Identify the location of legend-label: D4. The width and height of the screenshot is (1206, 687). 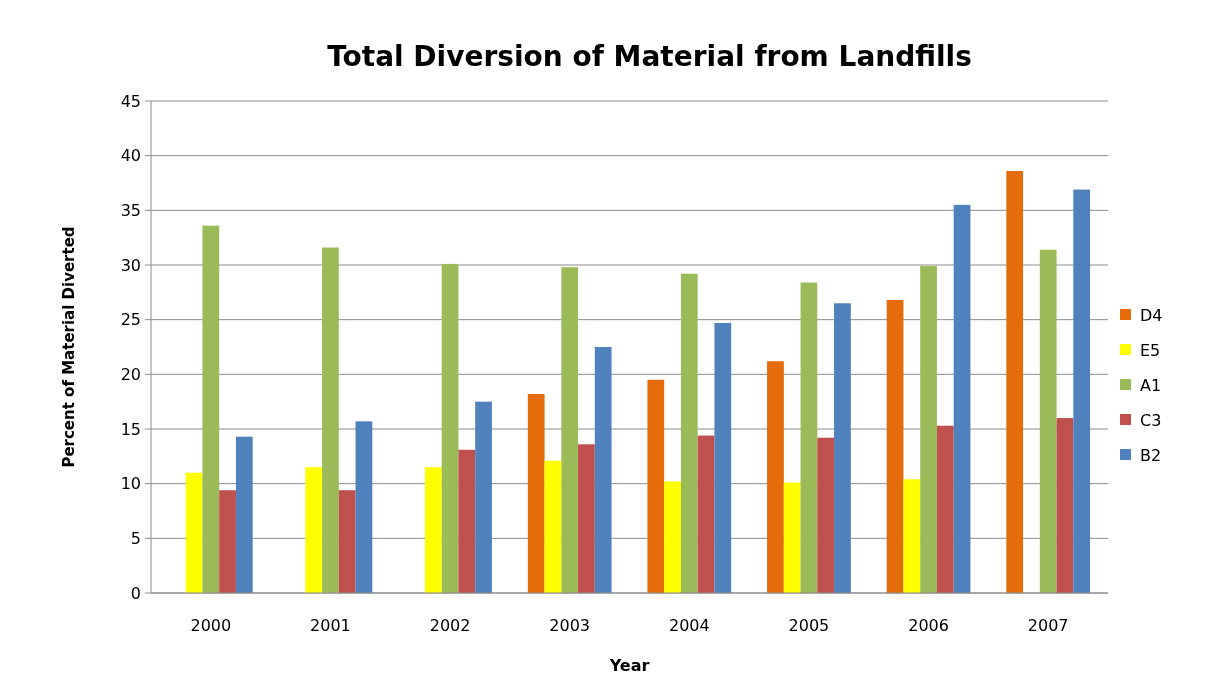
(1151, 315).